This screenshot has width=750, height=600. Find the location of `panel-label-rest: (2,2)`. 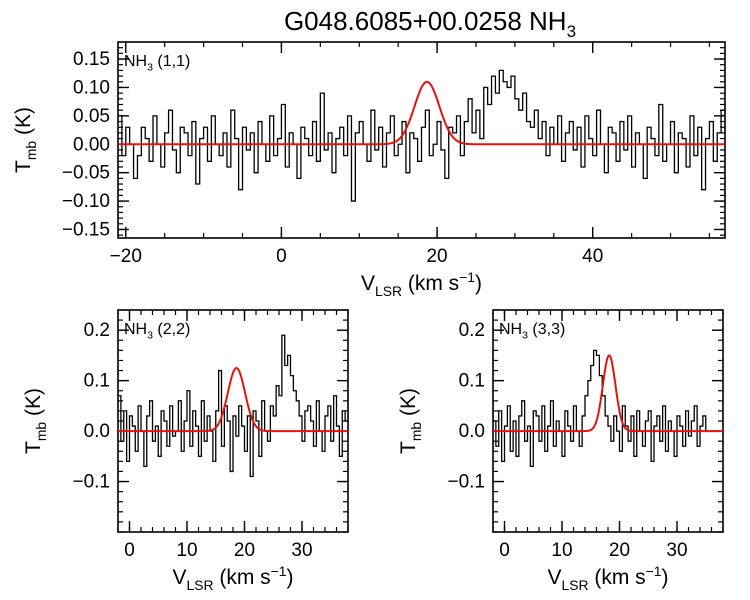

panel-label-rest: (2,2) is located at coordinates (171, 329).